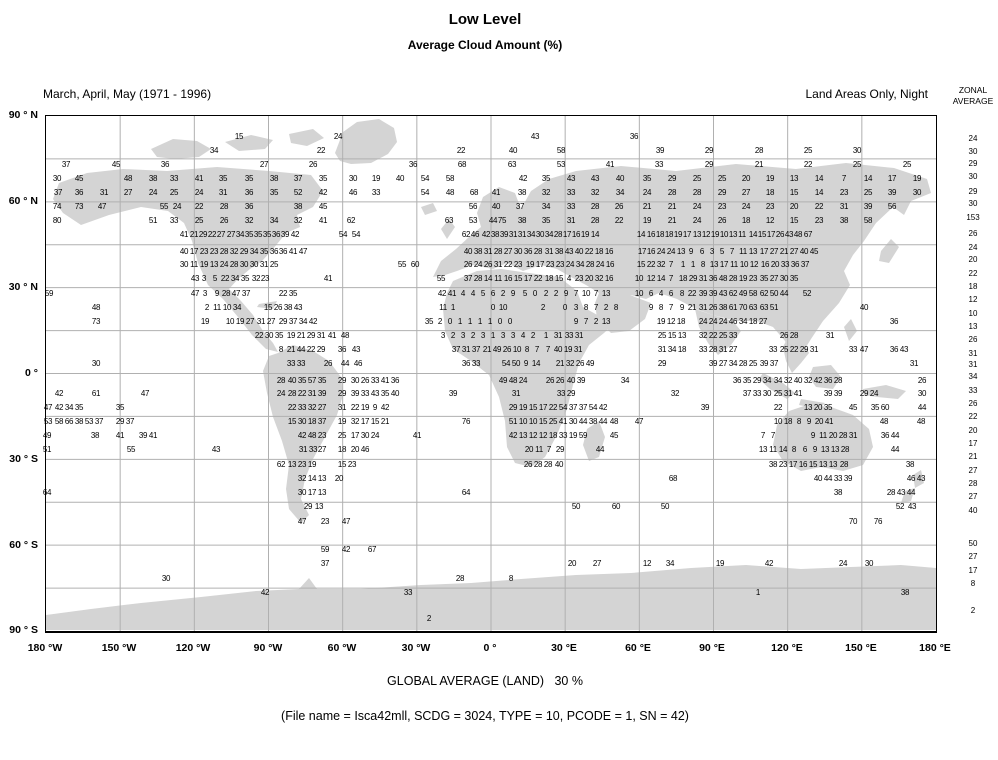  Describe the element at coordinates (375, 393) in the screenshot. I see `cell-value: 43` at that location.